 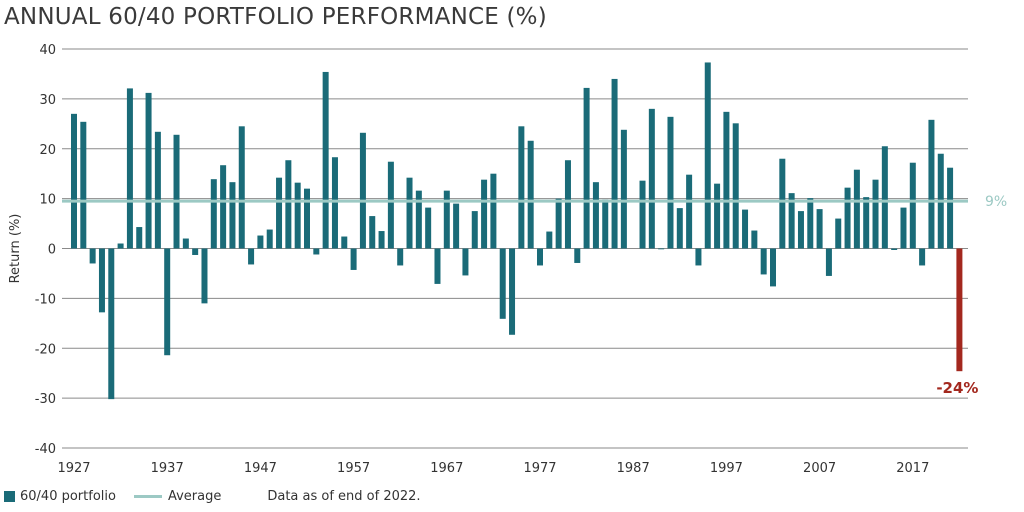 What do you see at coordinates (959, 310) in the screenshot?
I see `highlight-bar` at bounding box center [959, 310].